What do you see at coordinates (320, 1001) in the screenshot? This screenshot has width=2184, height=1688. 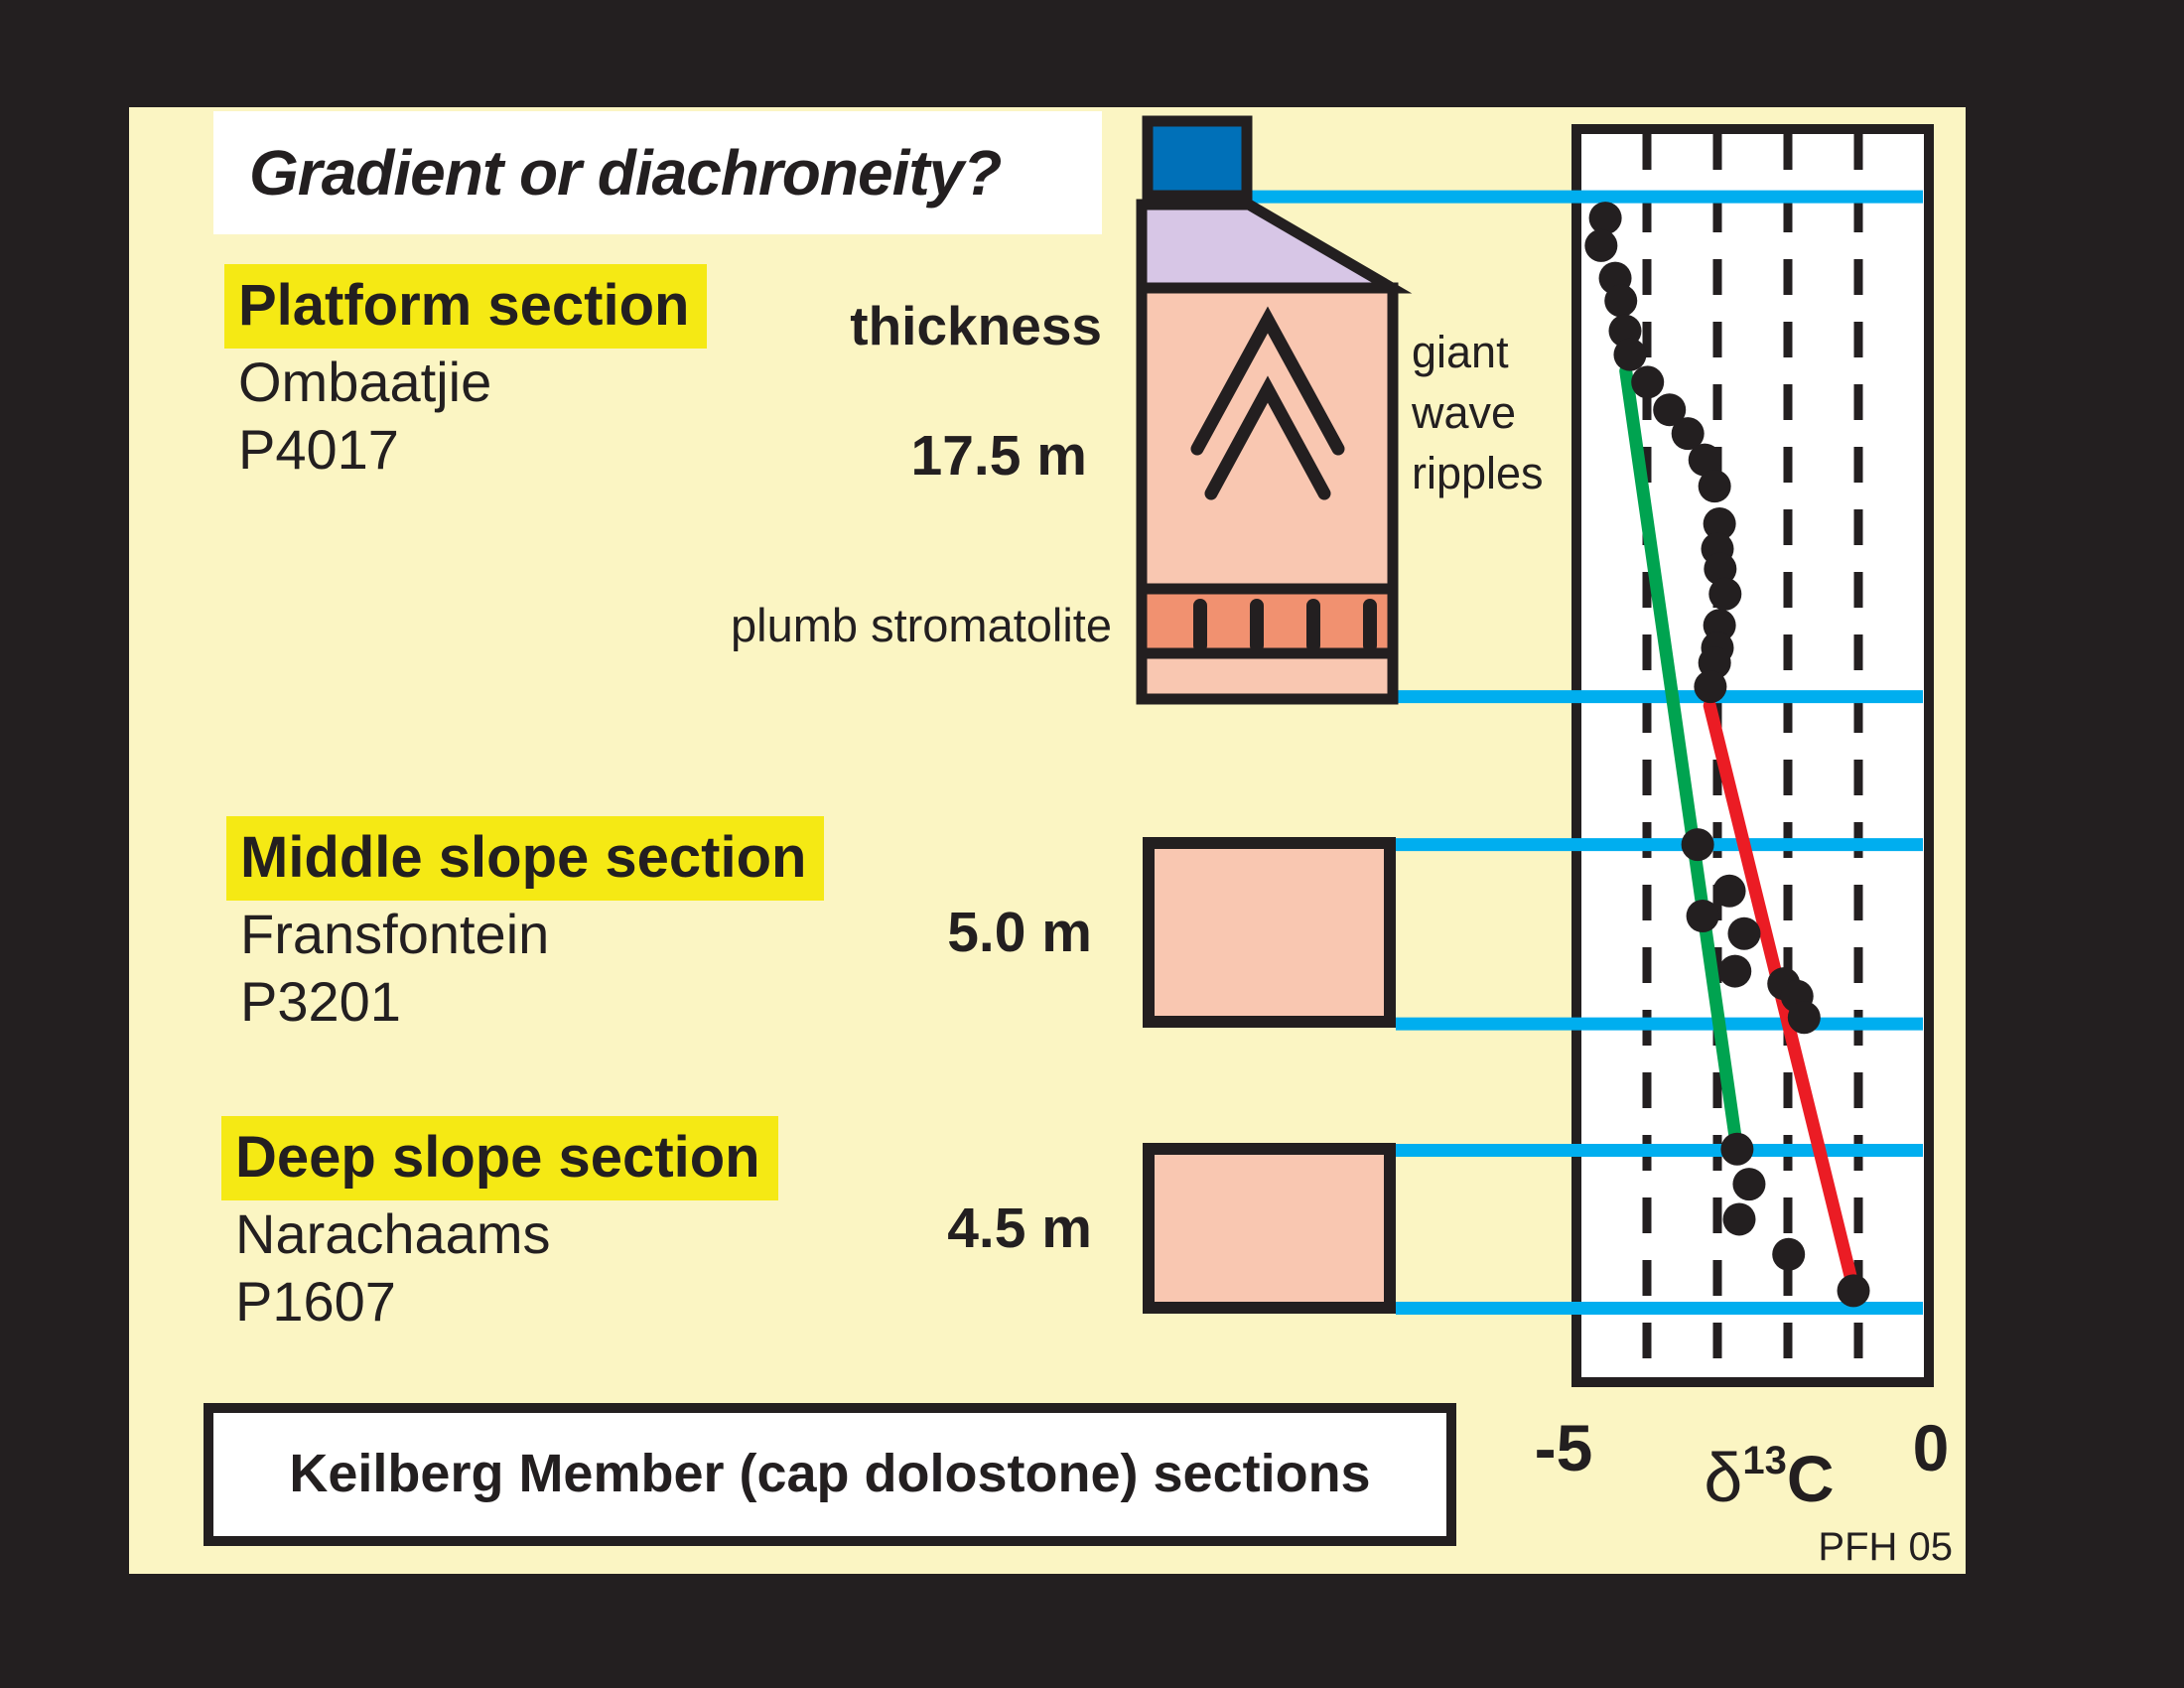 I see `middle-slope-code: P3201` at bounding box center [320, 1001].